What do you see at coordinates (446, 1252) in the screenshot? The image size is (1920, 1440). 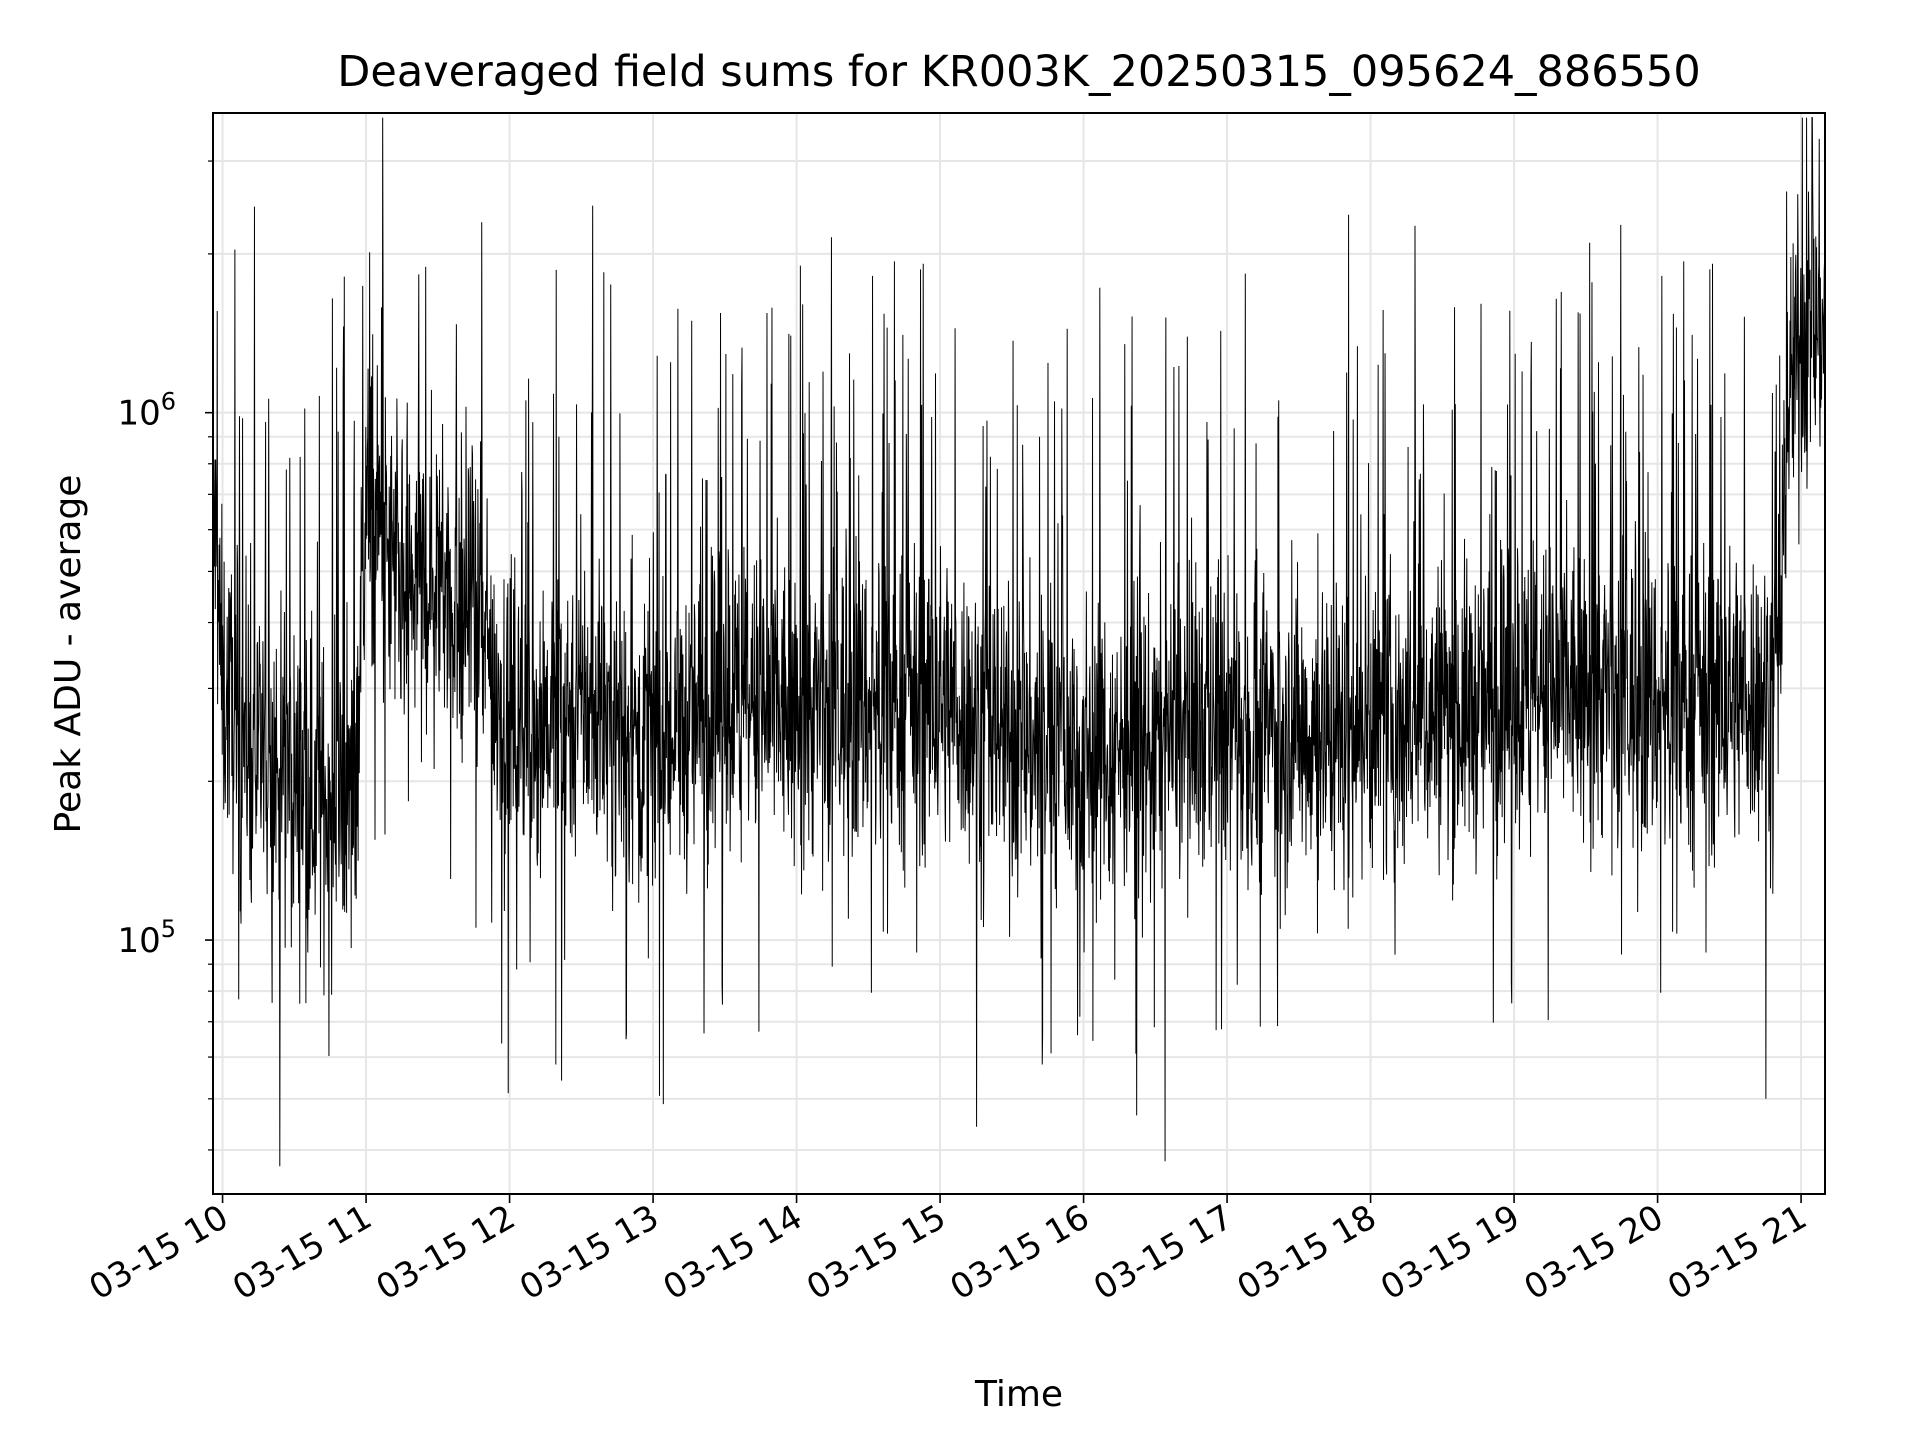 I see `x-tick-label: 03-15 12` at bounding box center [446, 1252].